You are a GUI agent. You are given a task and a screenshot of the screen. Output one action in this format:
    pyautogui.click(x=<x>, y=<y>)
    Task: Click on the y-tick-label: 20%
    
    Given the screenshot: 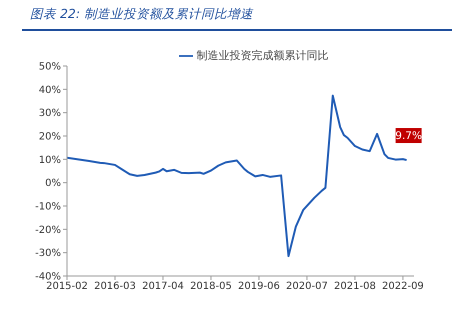 What is the action you would take?
    pyautogui.click(x=49, y=137)
    